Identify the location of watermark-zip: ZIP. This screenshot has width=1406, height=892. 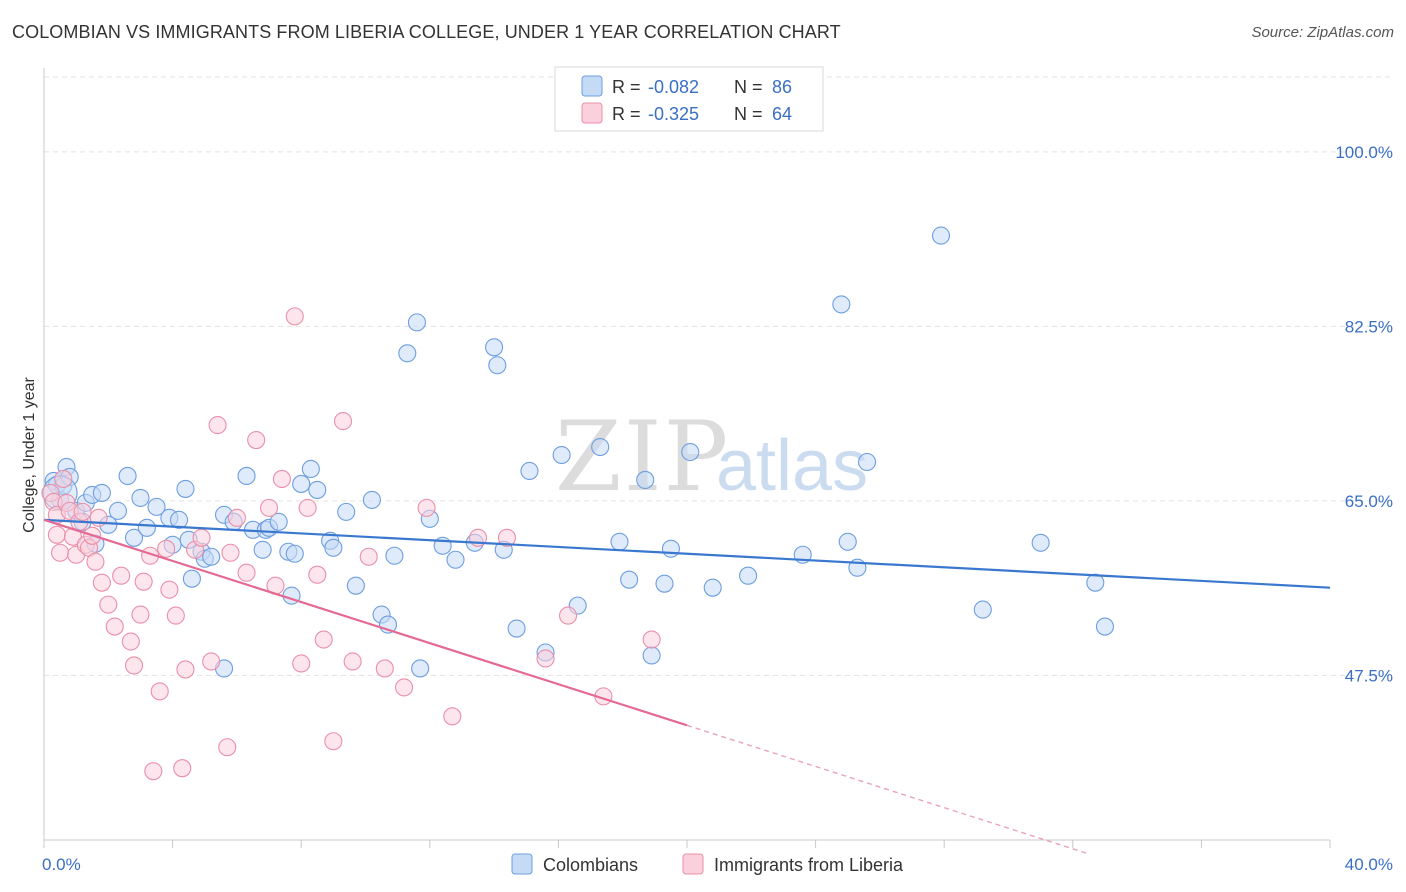
(642, 457).